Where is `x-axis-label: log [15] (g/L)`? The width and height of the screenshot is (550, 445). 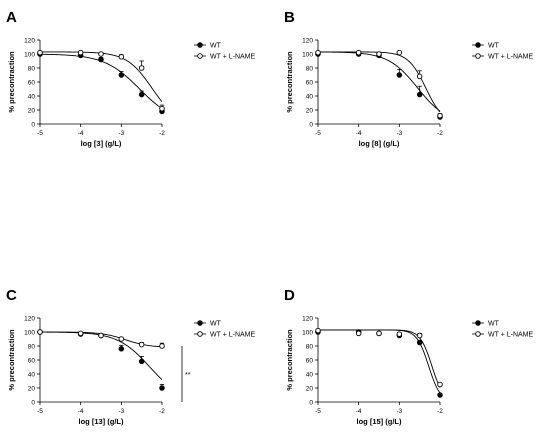 x-axis-label: log [15] (g/L) is located at coordinates (379, 421).